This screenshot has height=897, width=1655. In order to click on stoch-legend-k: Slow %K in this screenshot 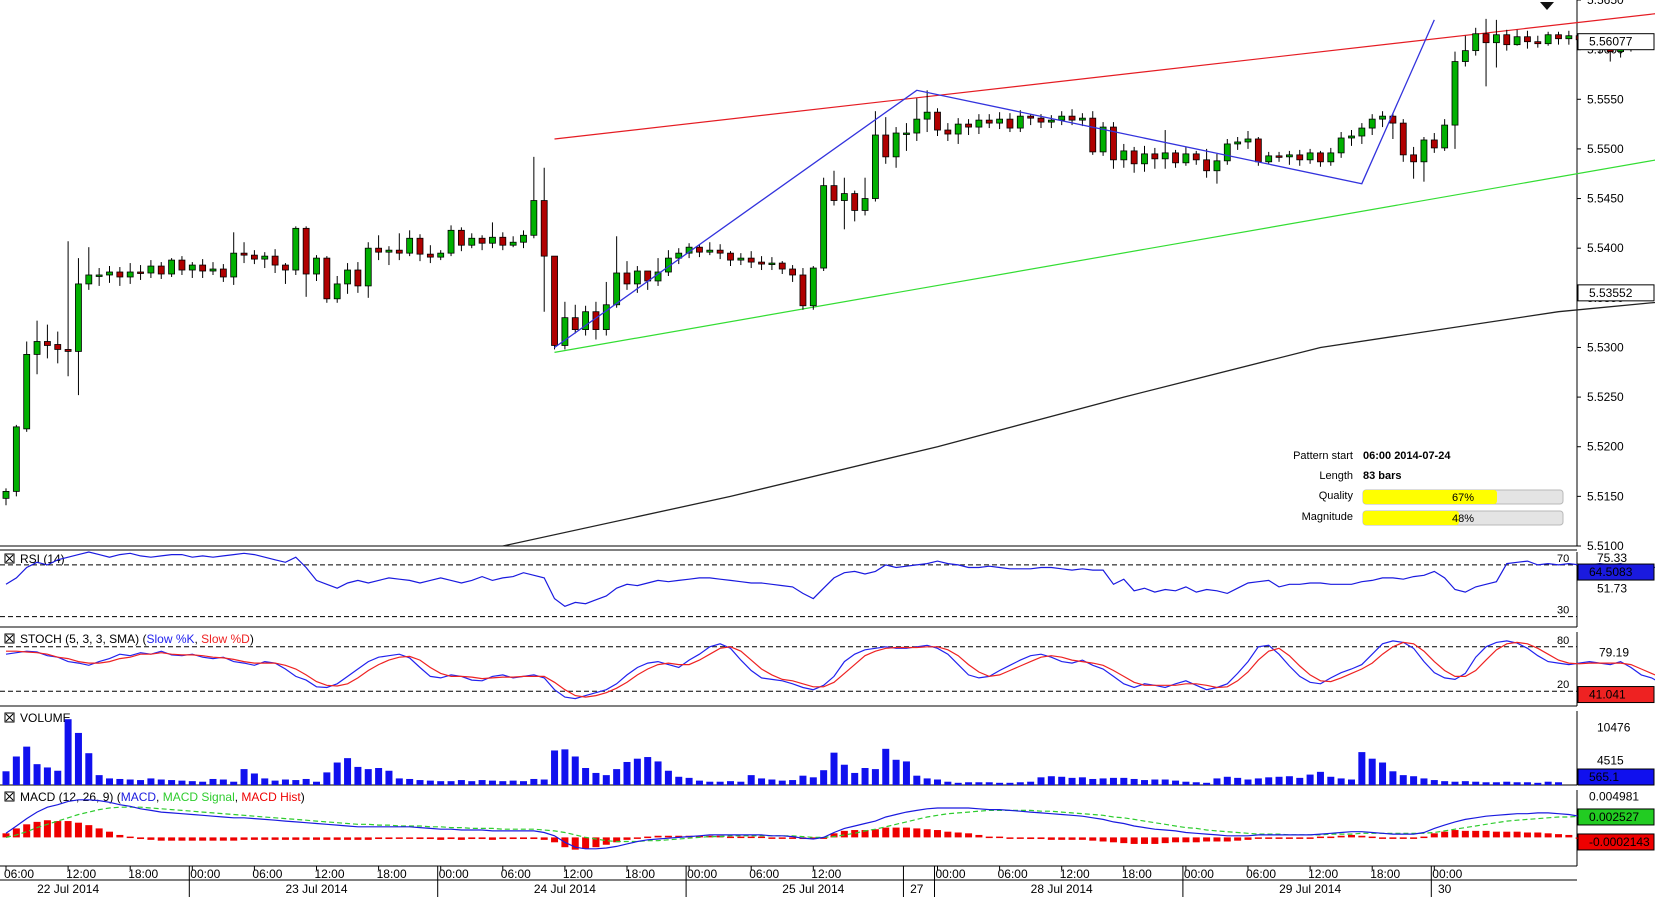, I will do `click(170, 639)`.